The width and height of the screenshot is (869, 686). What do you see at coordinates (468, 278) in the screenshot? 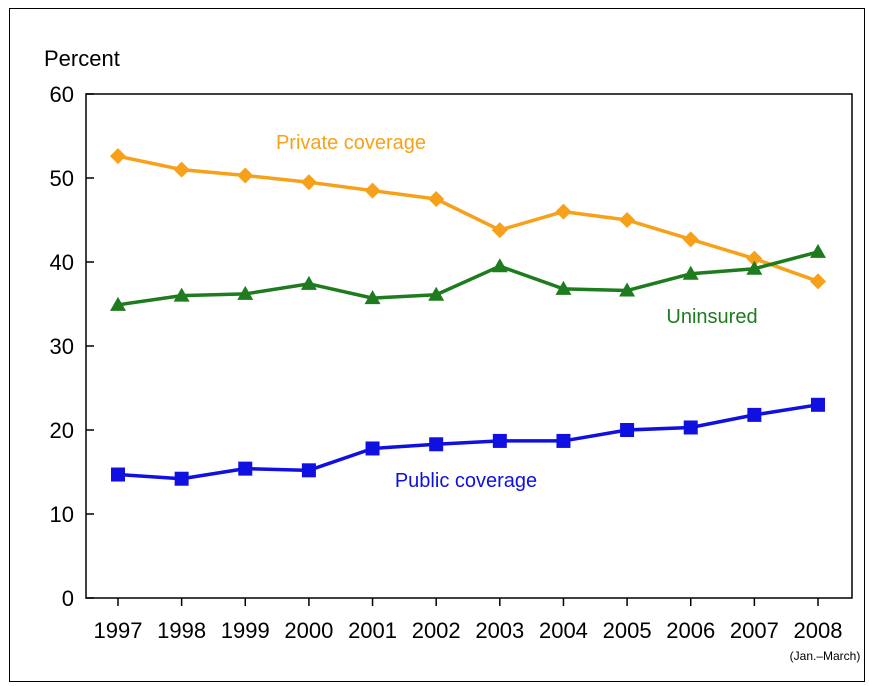
I see `uninsured-line` at bounding box center [468, 278].